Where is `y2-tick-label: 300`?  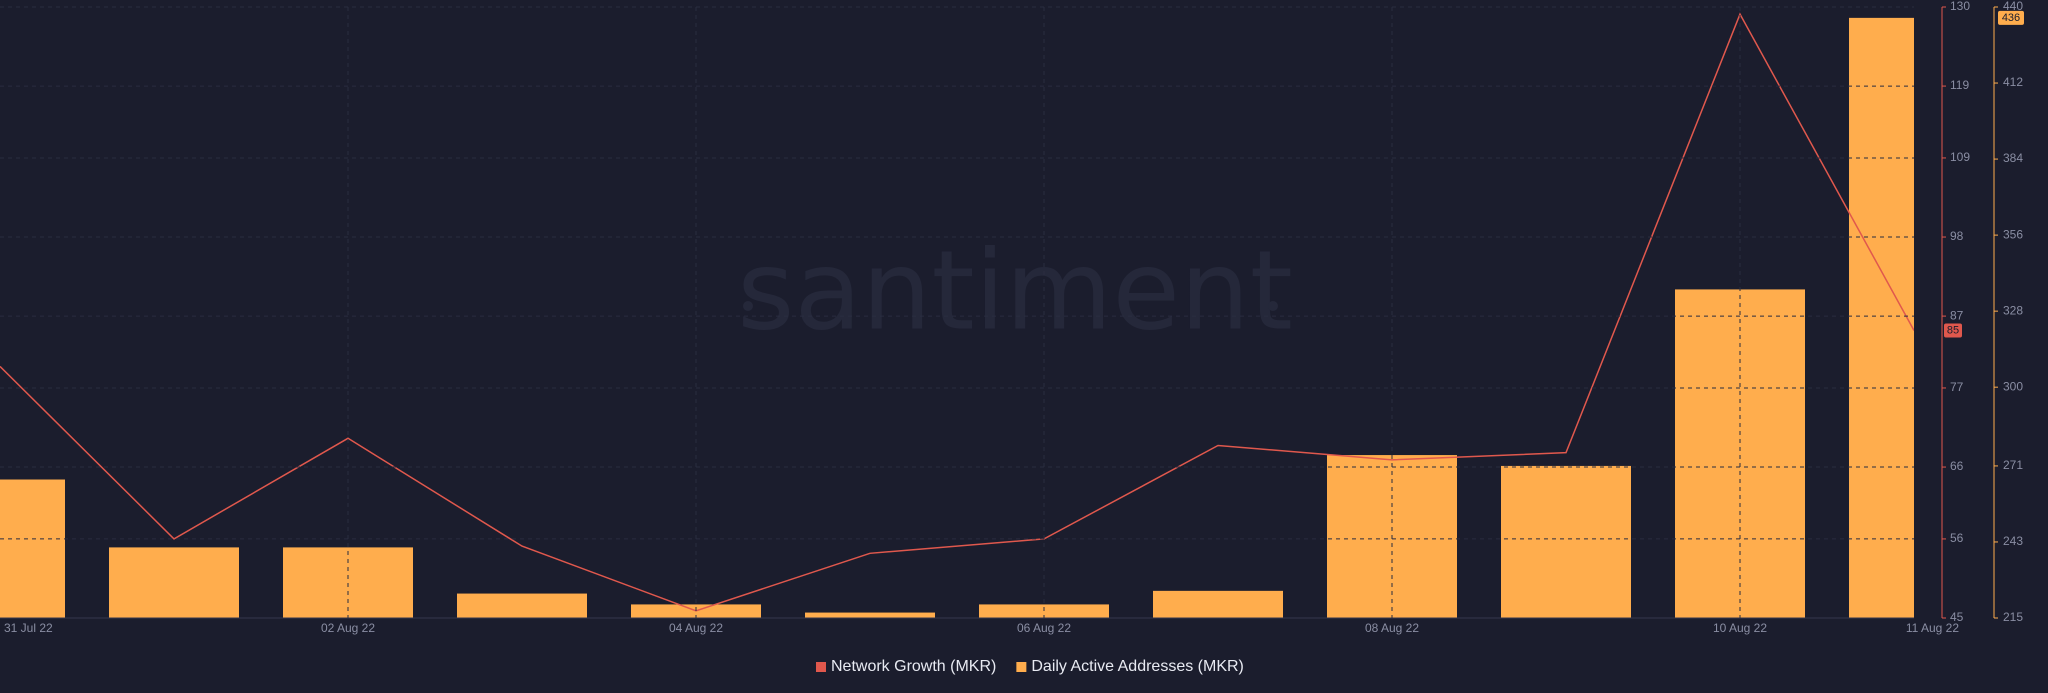 y2-tick-label: 300 is located at coordinates (2013, 386).